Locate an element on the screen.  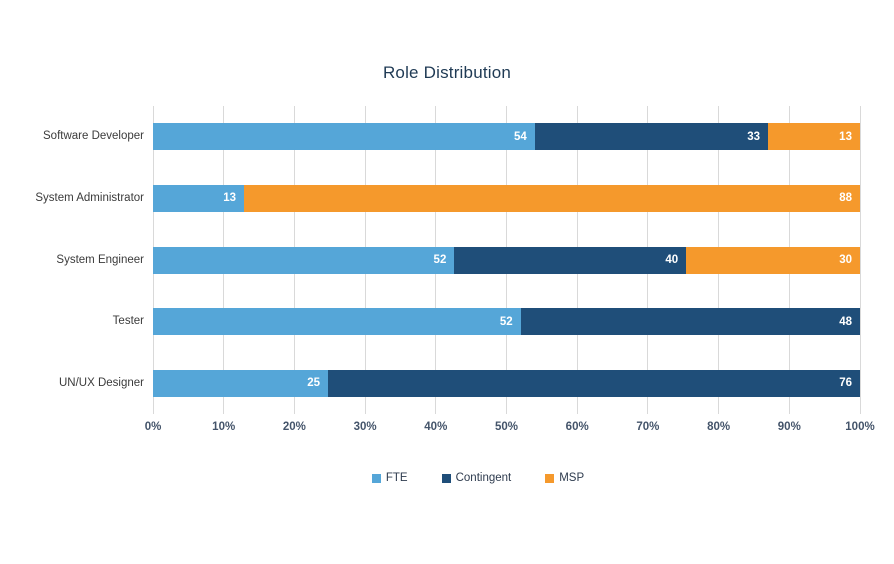
x-axis-tick-label: 30% is located at coordinates (365, 427).